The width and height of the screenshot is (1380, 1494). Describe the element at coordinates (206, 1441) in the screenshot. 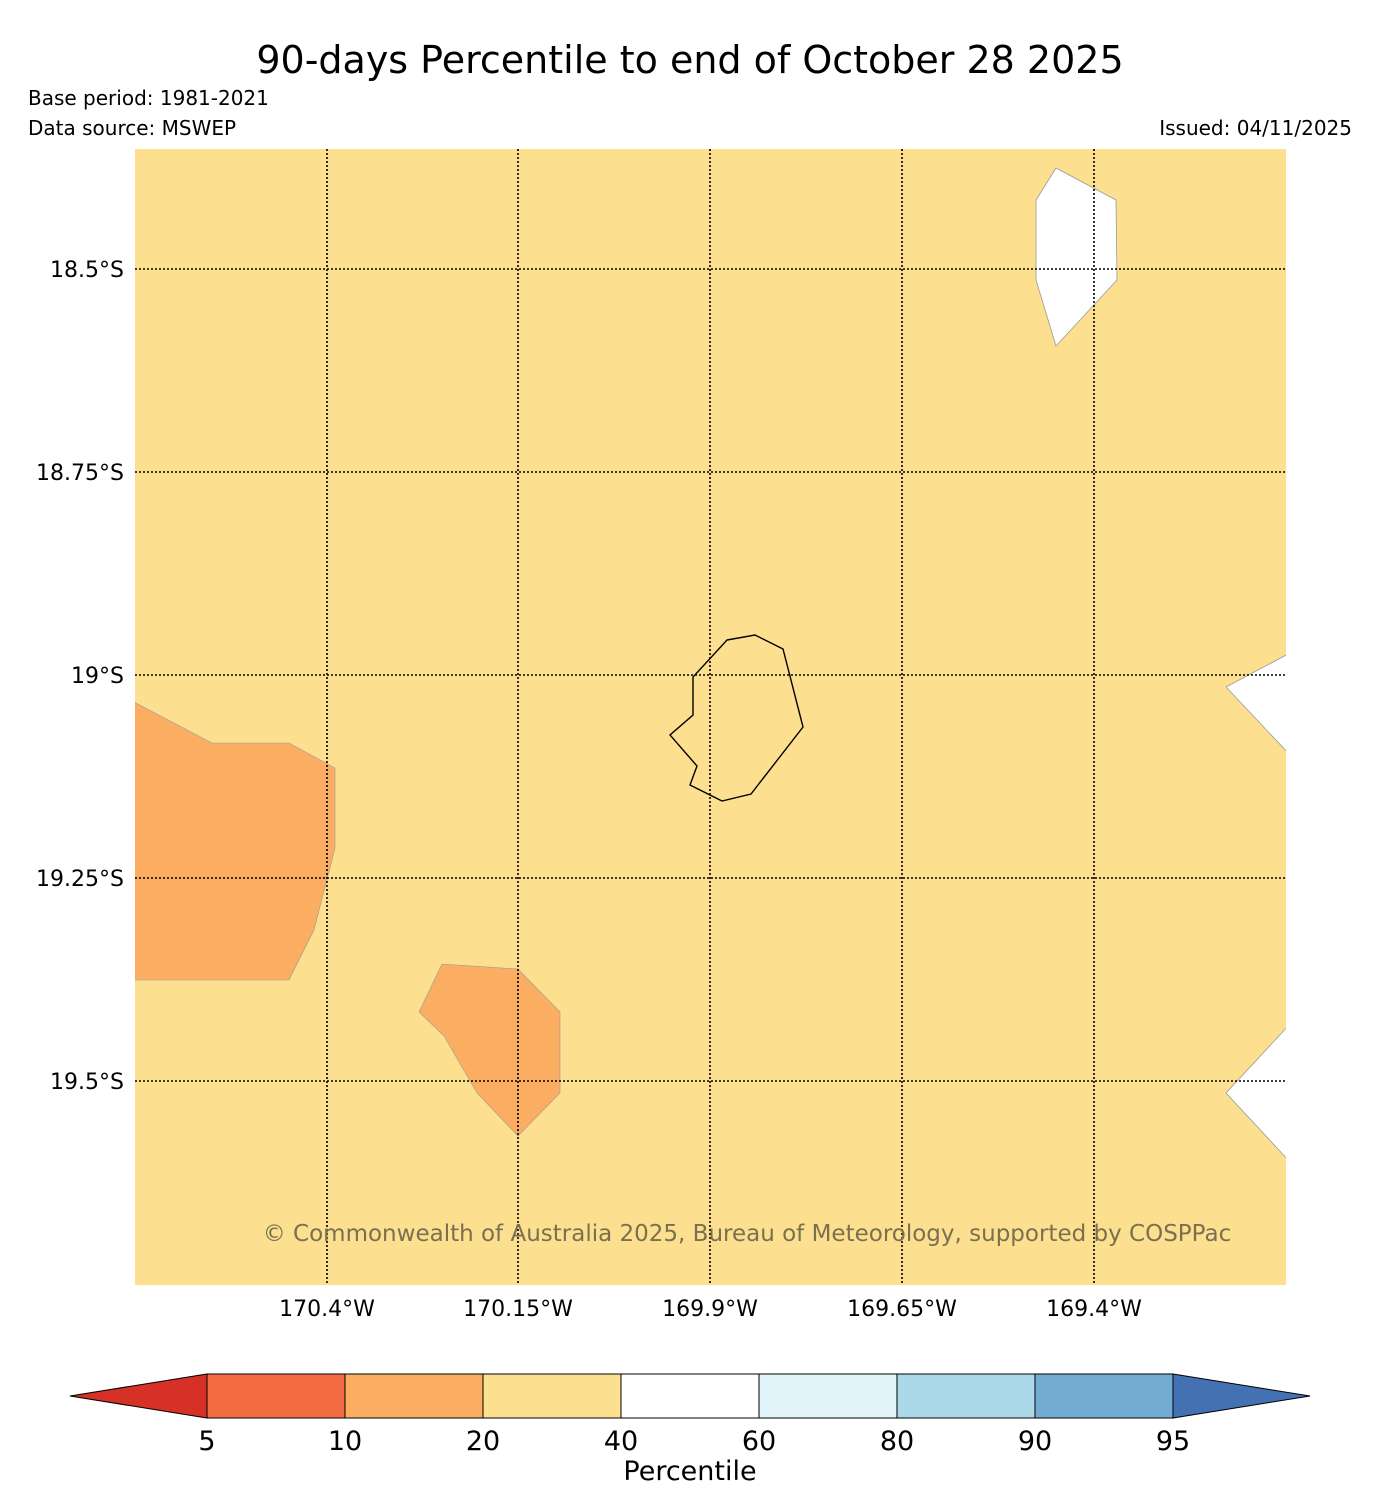

I see `colorbar-tick-label: 5` at that location.